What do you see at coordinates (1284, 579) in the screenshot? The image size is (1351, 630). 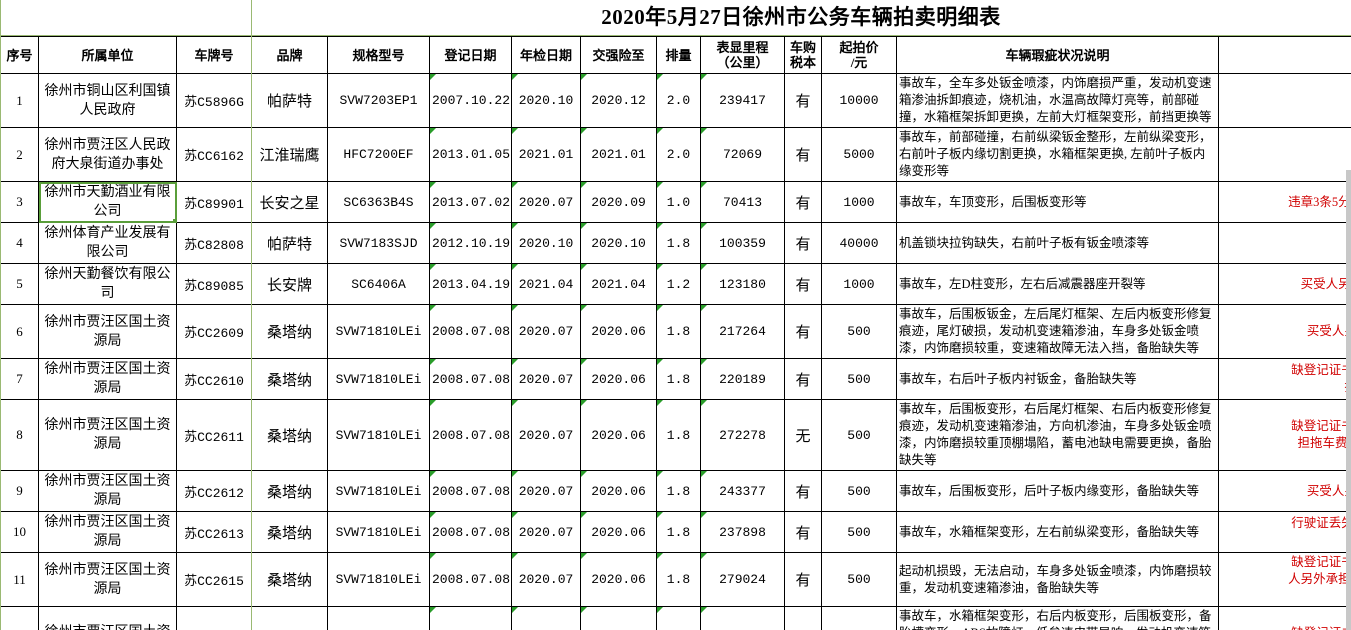 I see `cell-remark: 缺登记证书、行驶证、税本，买受人另外承担拖车费200元、旧电瓶费 200元` at bounding box center [1284, 579].